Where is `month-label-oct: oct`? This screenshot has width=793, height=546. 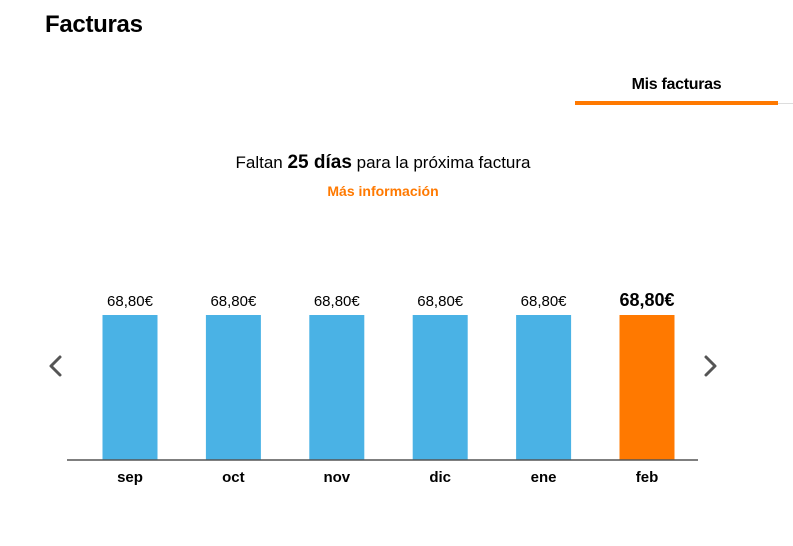
month-label-oct: oct is located at coordinates (233, 477).